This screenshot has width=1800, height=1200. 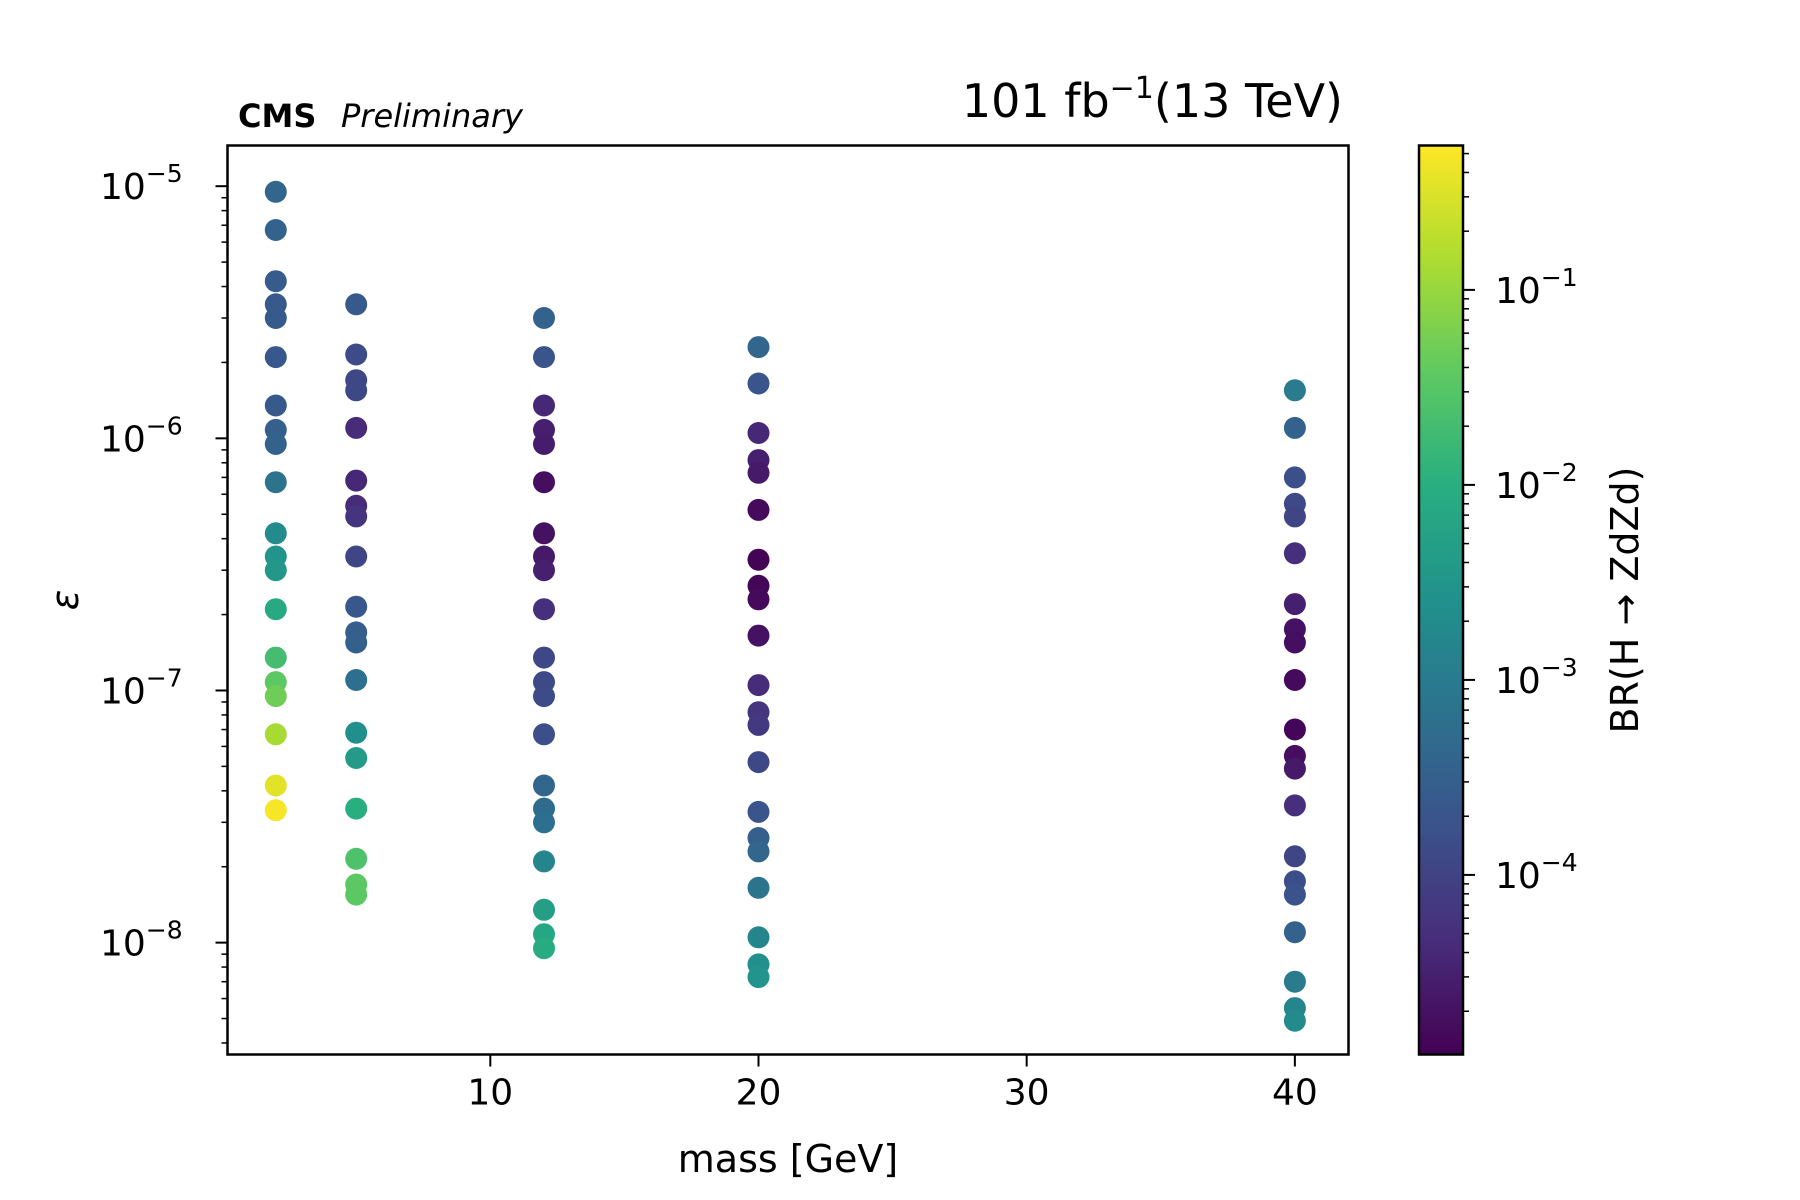 What do you see at coordinates (1625, 599) in the screenshot?
I see `colorbar-label: BR(H → ZdZd)` at bounding box center [1625, 599].